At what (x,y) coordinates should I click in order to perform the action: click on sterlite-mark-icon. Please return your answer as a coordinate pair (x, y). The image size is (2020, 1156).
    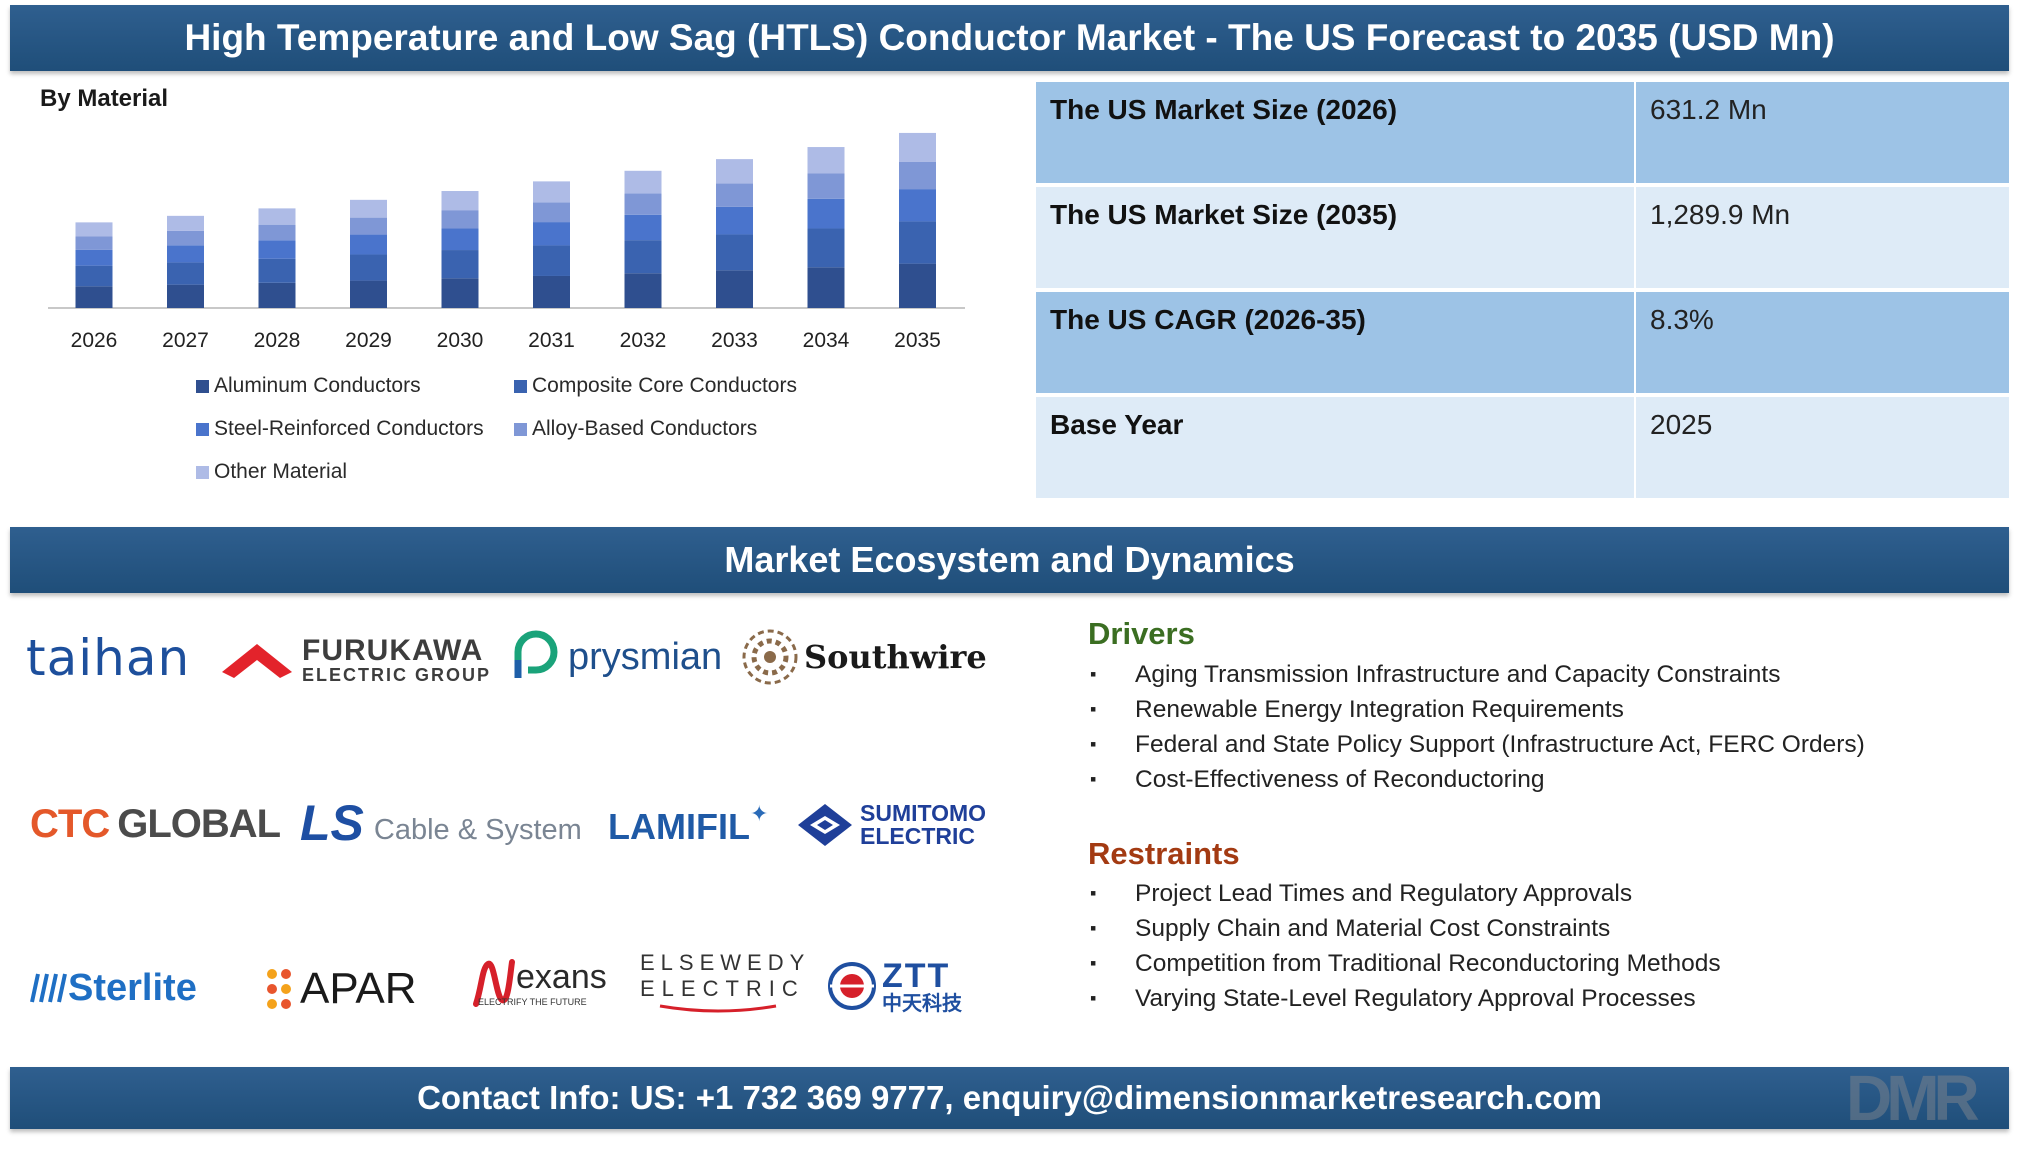
    Looking at the image, I should click on (48, 988).